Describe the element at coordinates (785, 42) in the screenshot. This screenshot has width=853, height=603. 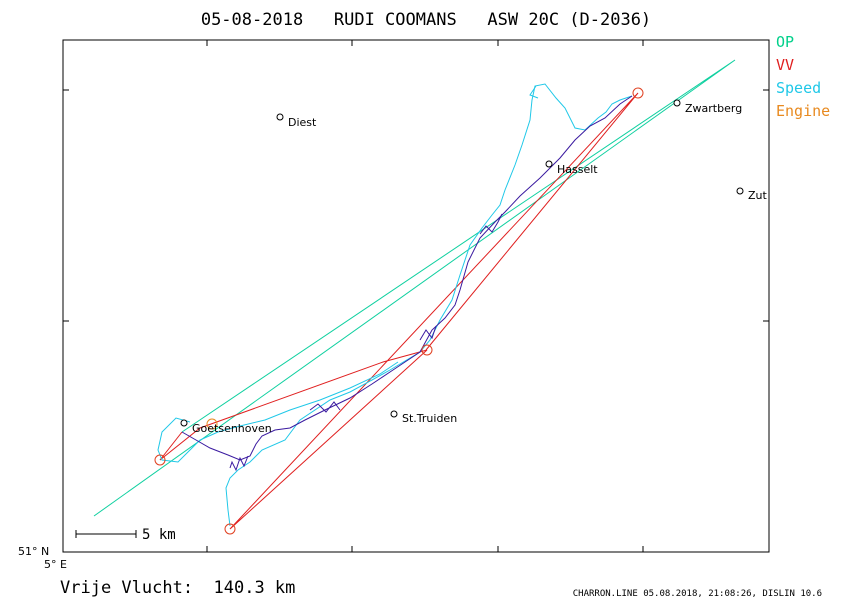
I see `legend-op: OP` at that location.